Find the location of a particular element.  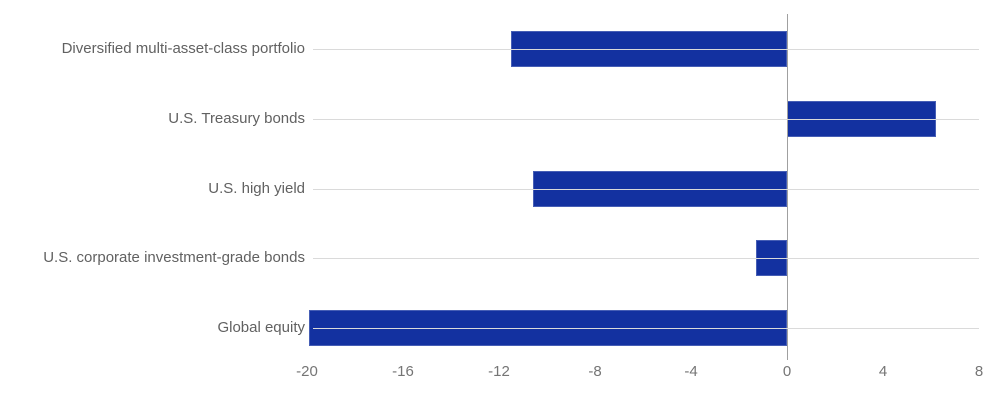

category-label: U.S. high yield is located at coordinates (256, 188).